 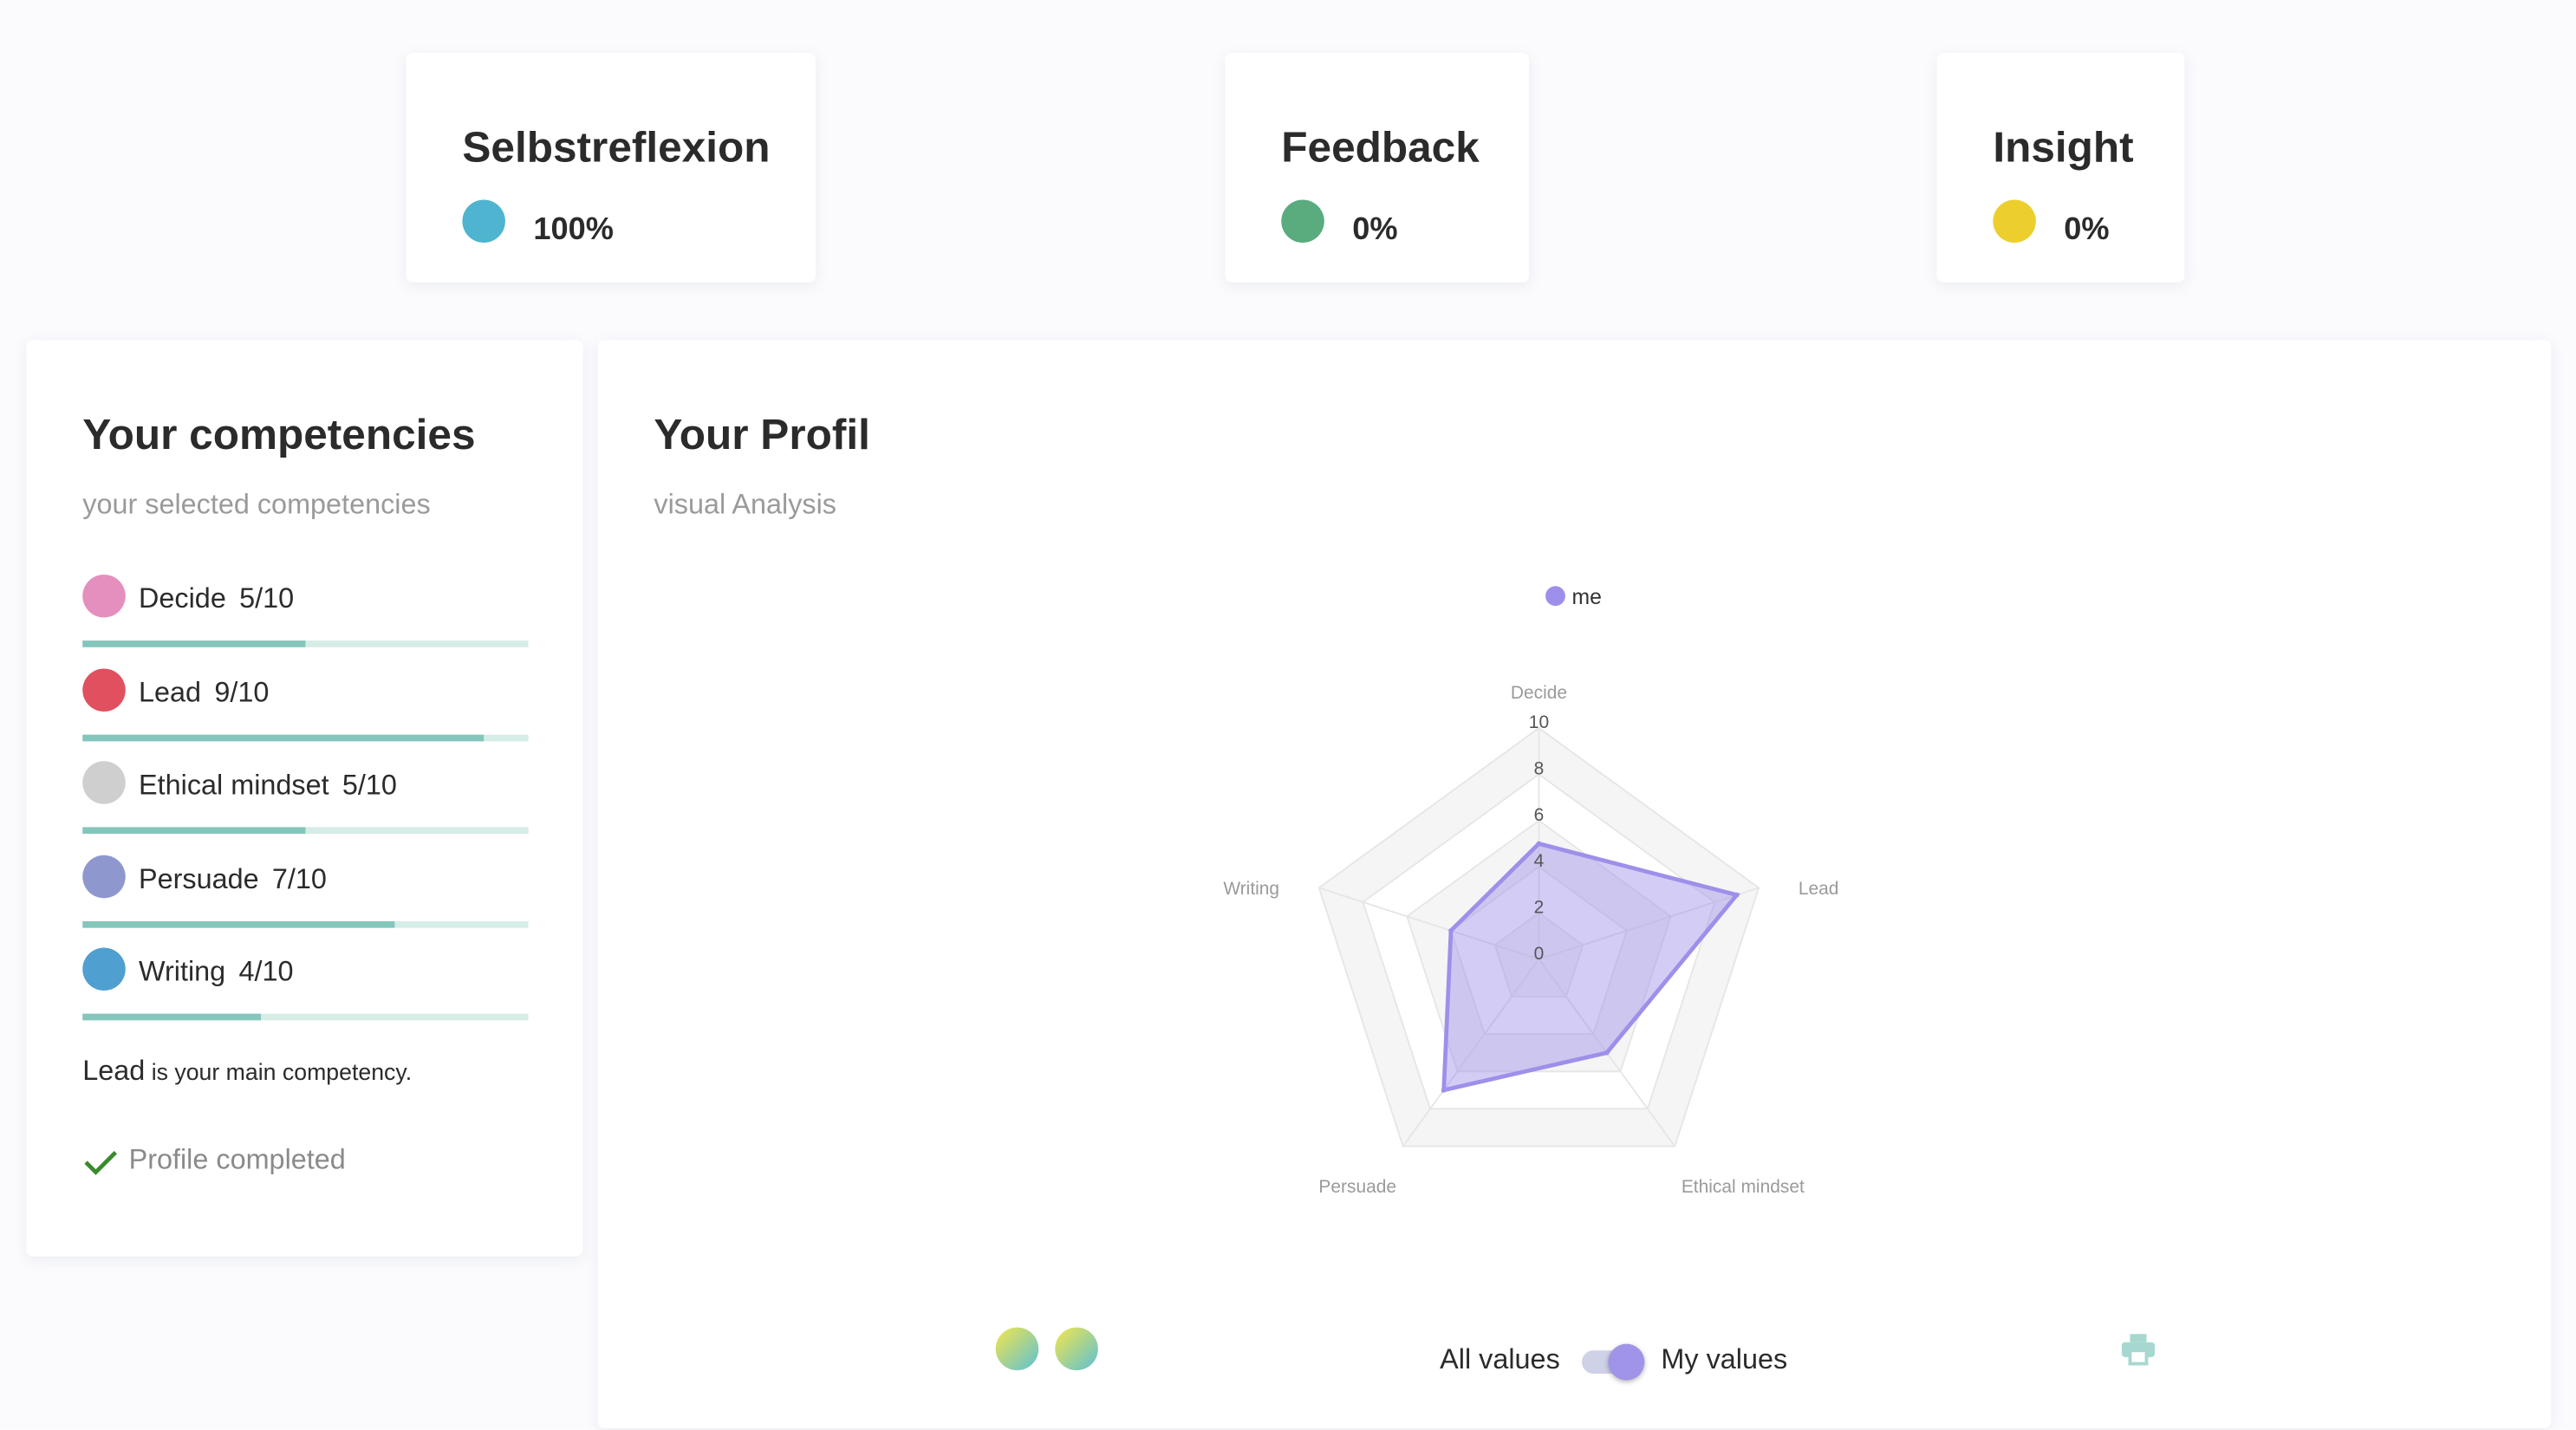 I want to click on profile-status-label: Profile completed, so click(x=237, y=1160).